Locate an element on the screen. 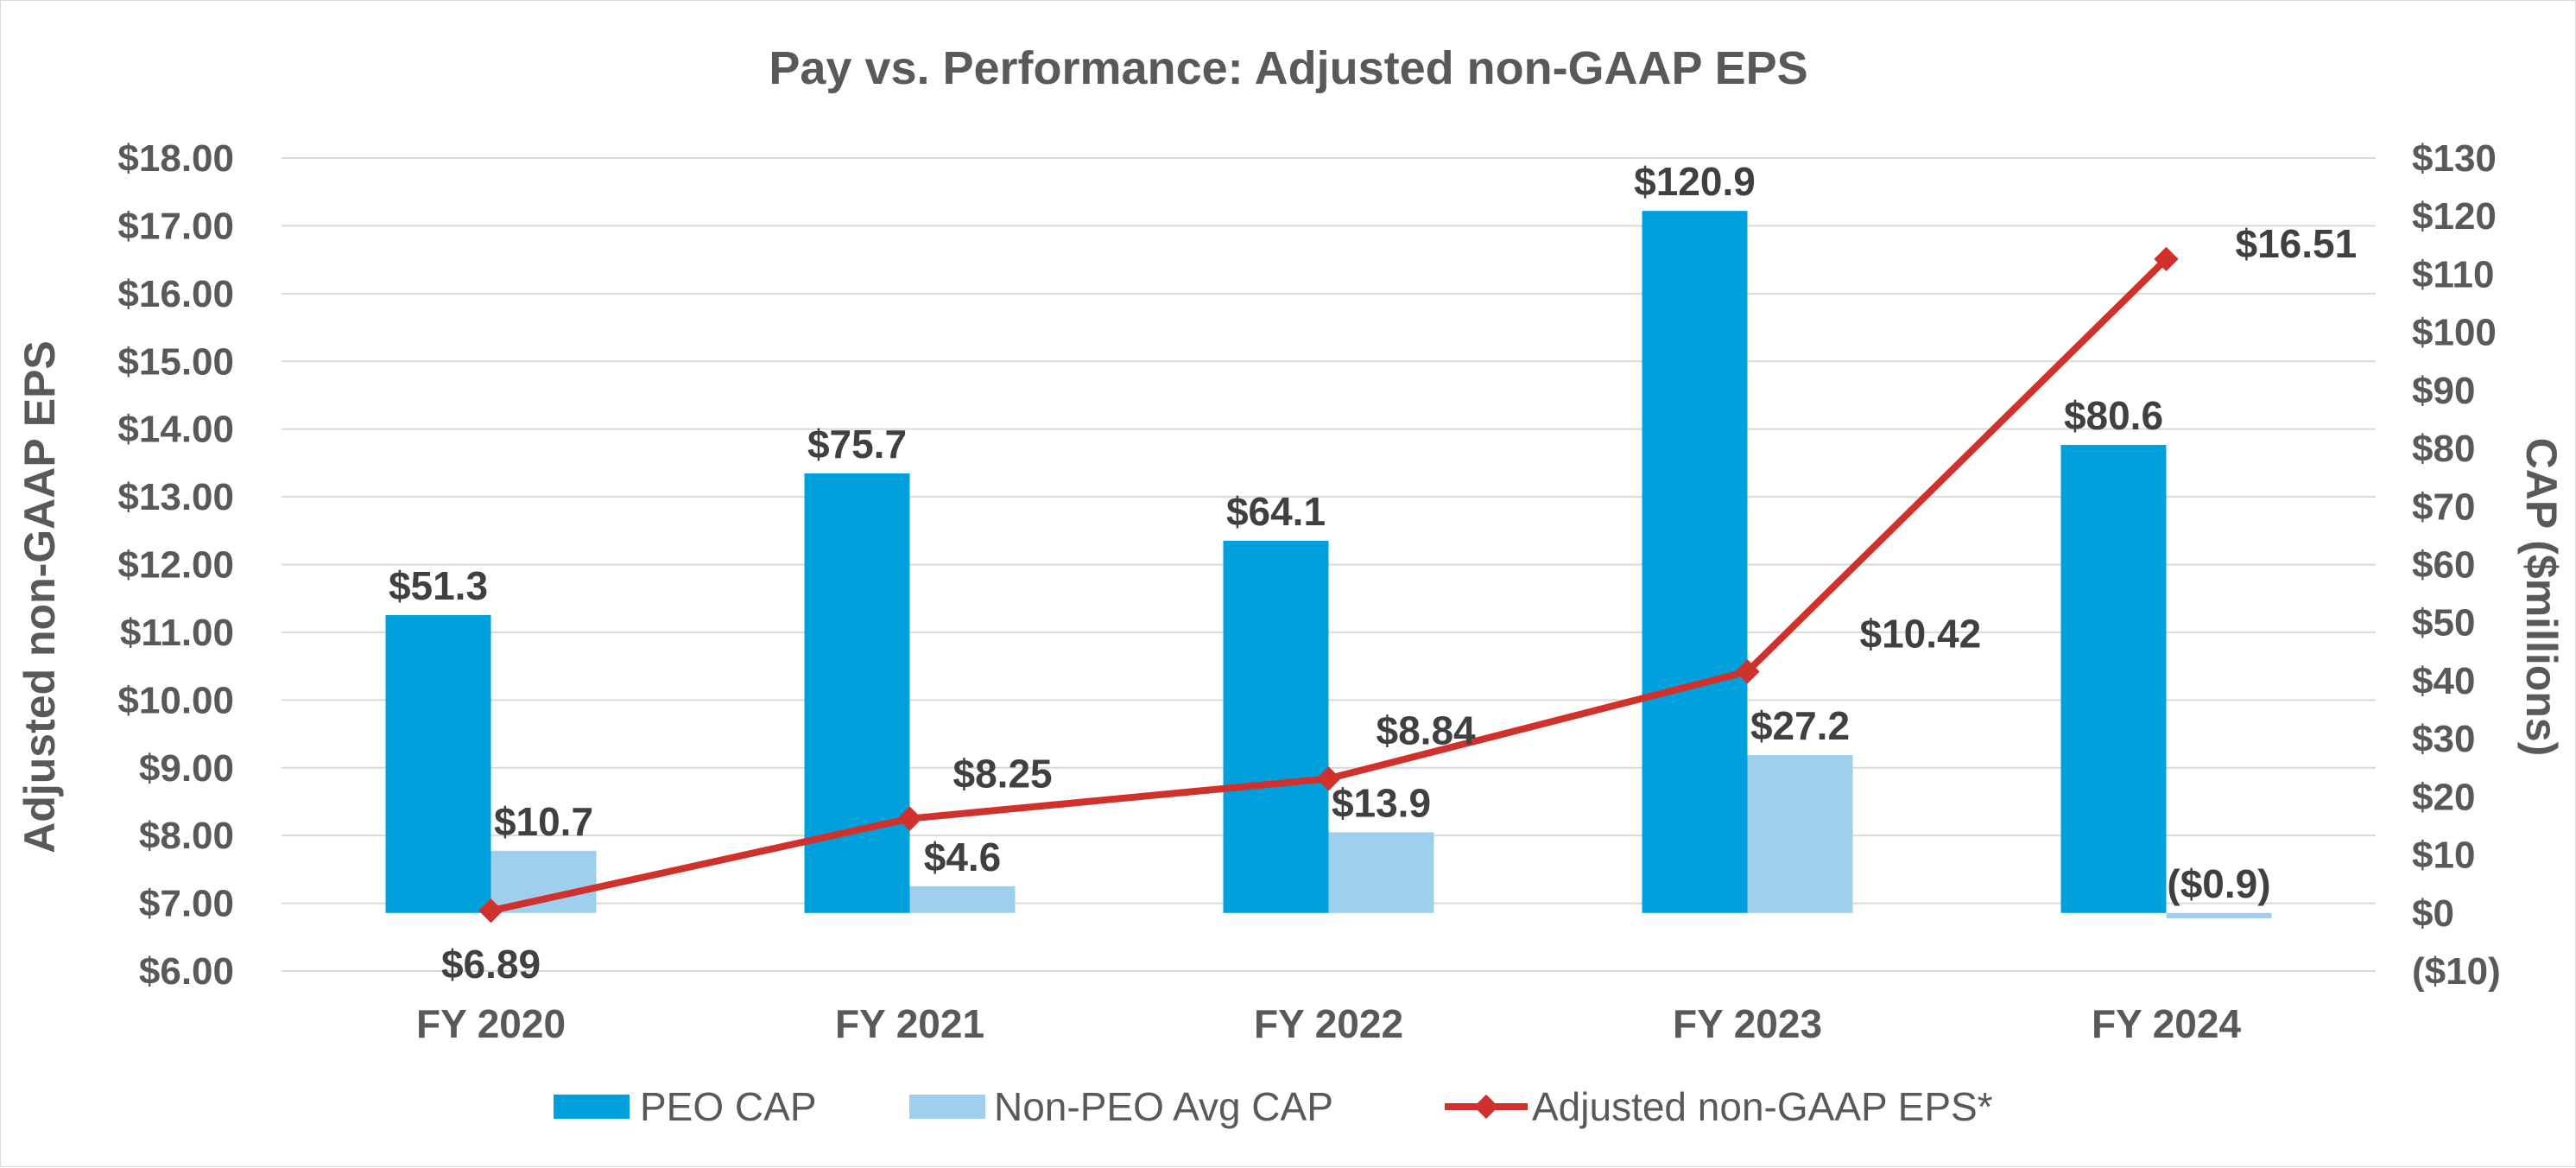  category-label: FY 2022 is located at coordinates (1328, 1023).